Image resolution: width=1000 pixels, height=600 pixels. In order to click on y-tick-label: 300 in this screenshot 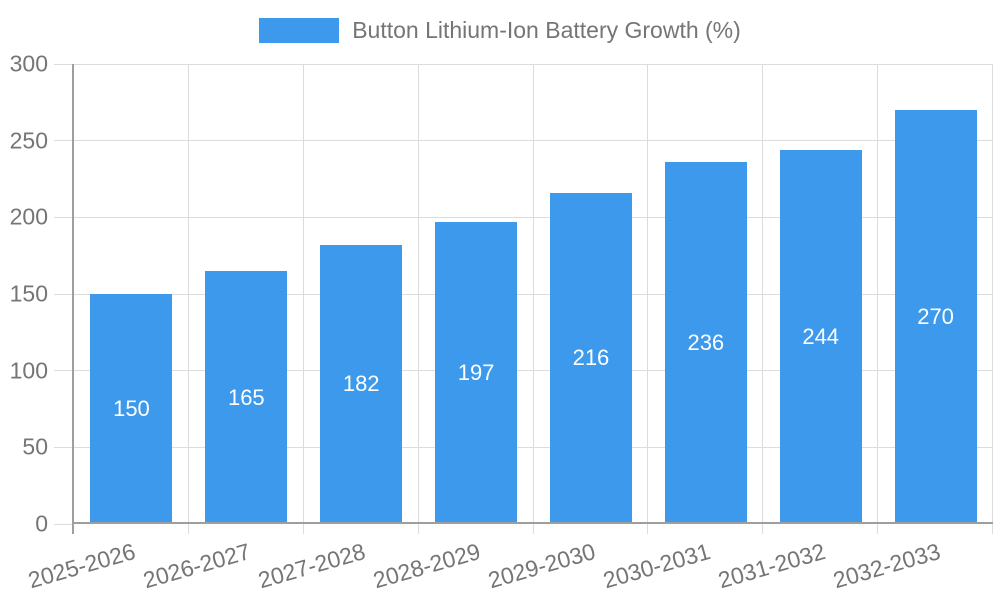, I will do `click(28, 63)`.